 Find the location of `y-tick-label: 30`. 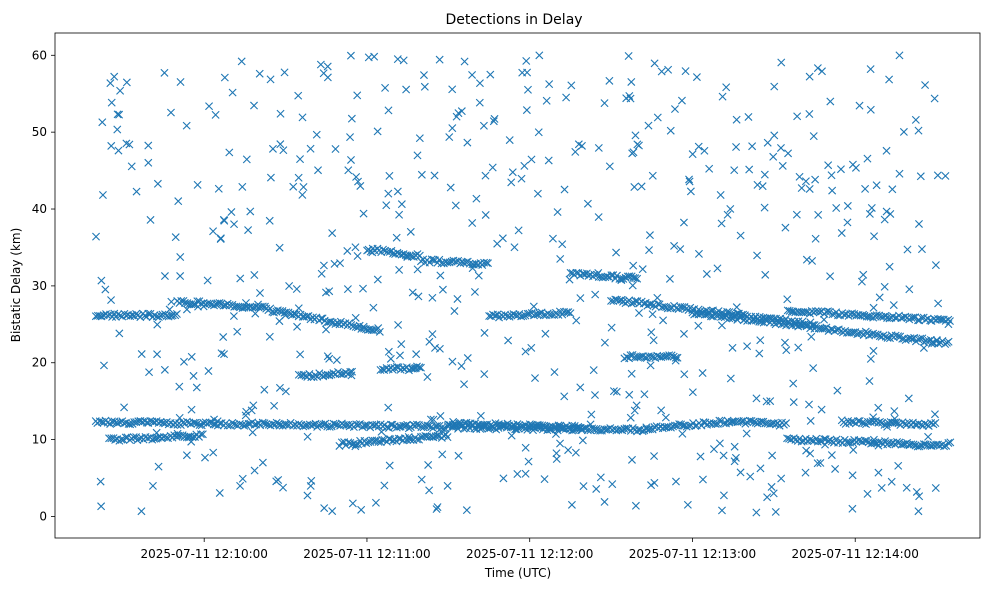

y-tick-label: 30 is located at coordinates (39, 286).